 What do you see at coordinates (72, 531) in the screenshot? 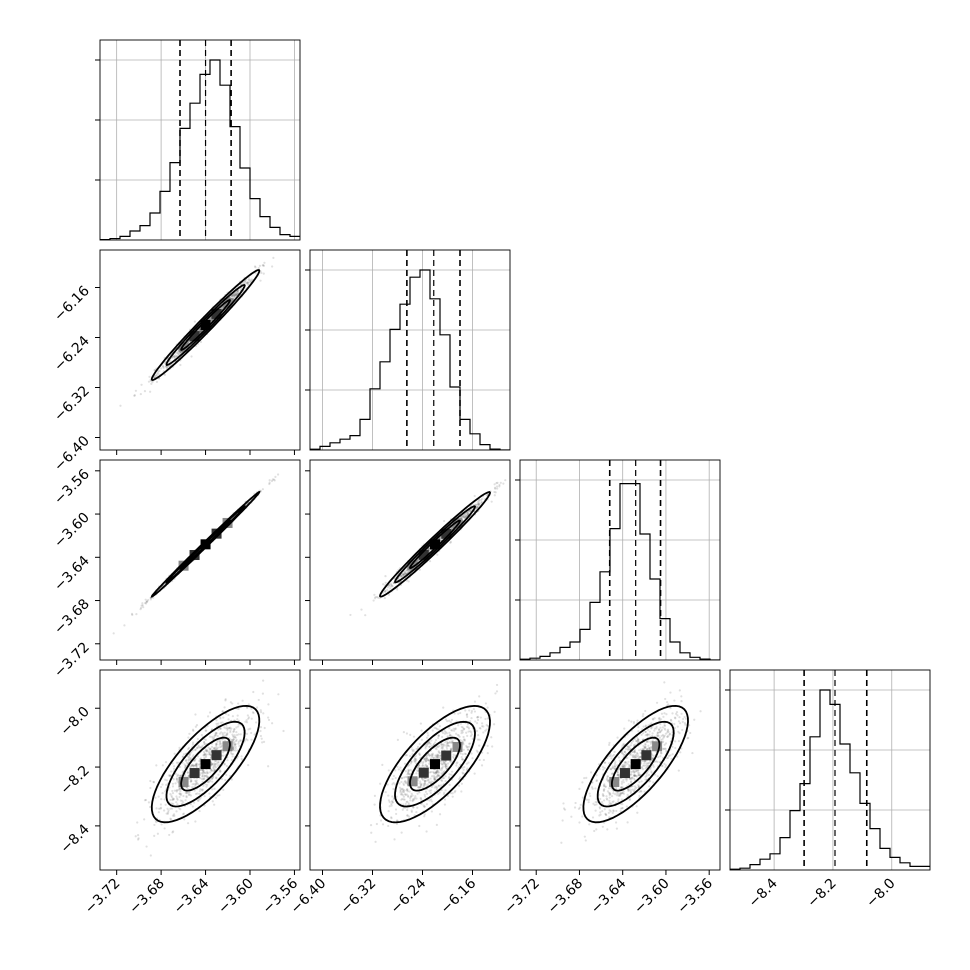
I see `y-tick-label: −3.60` at bounding box center [72, 531].